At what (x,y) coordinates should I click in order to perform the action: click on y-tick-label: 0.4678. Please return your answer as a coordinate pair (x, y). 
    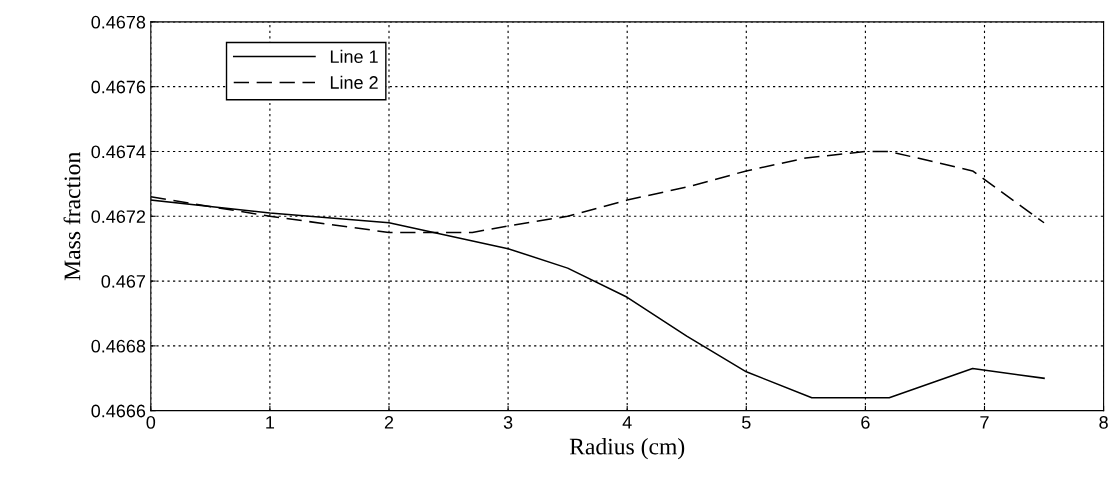
    Looking at the image, I should click on (118, 22).